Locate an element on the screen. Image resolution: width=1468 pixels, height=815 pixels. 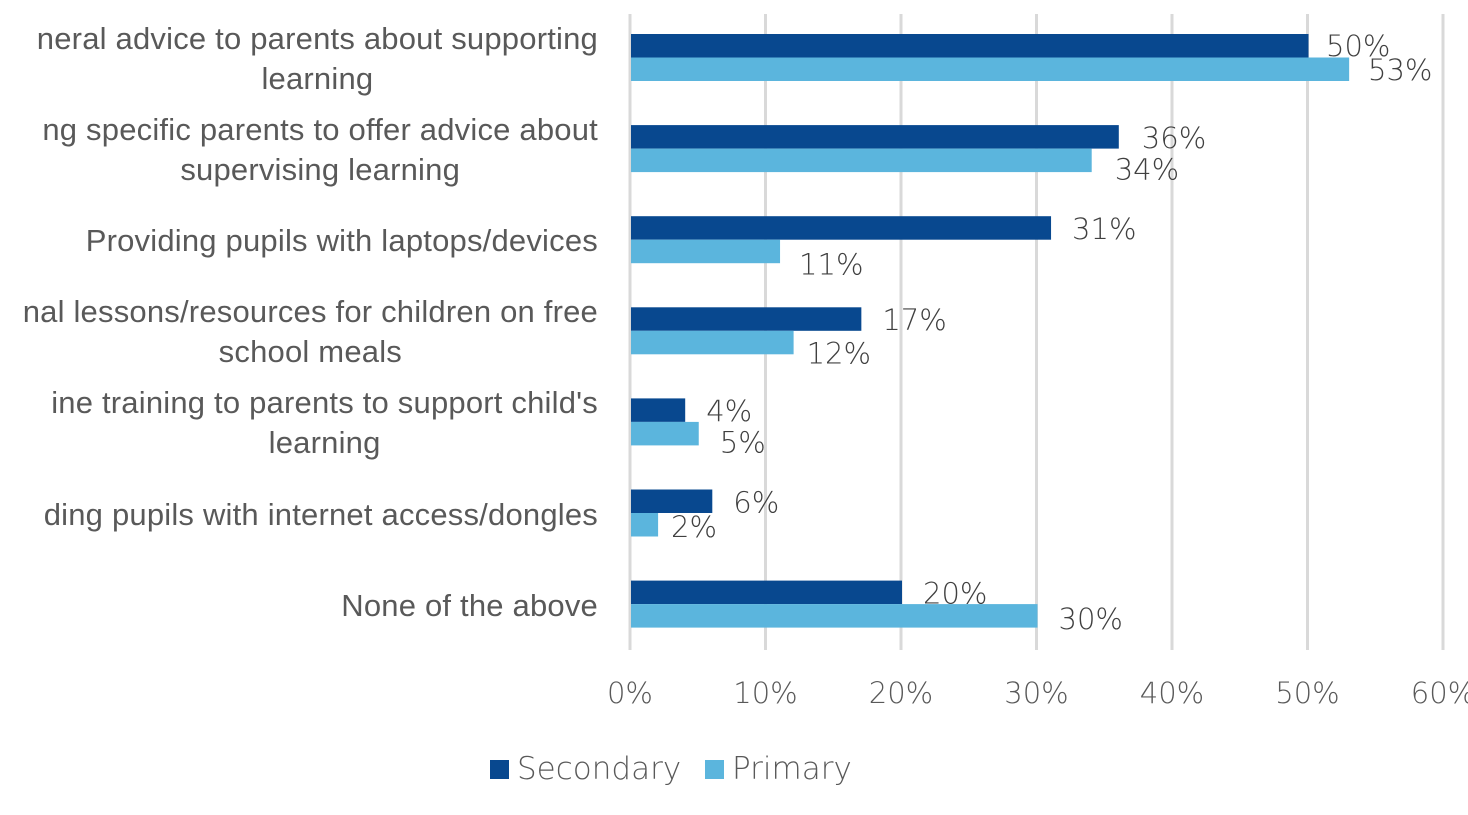
data-label-primary: 30% is located at coordinates (1091, 619).